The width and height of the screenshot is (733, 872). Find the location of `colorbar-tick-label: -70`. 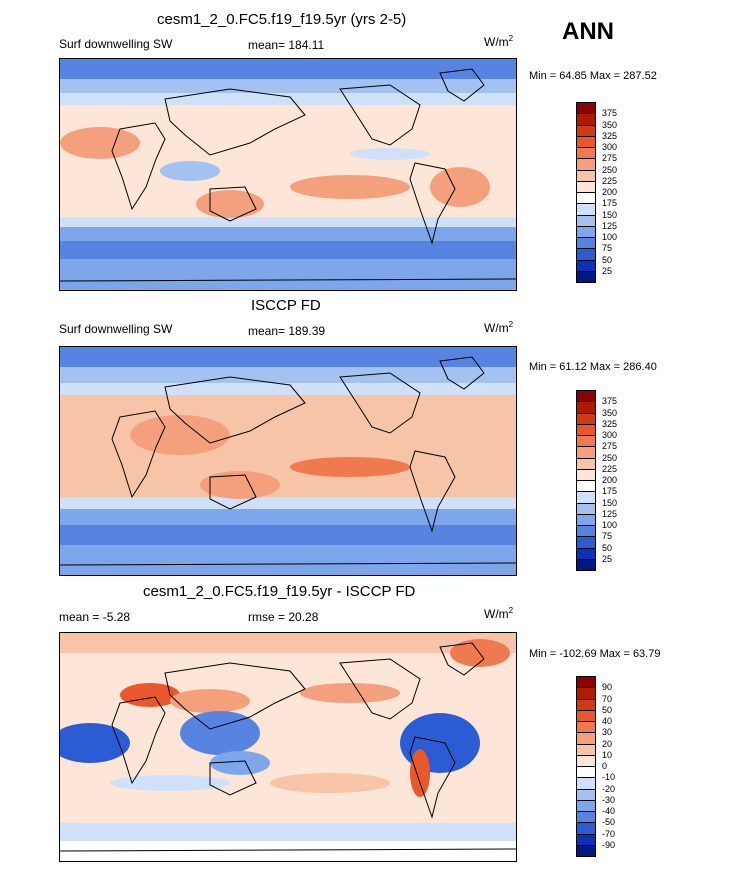

colorbar-tick-label: -70 is located at coordinates (609, 833).